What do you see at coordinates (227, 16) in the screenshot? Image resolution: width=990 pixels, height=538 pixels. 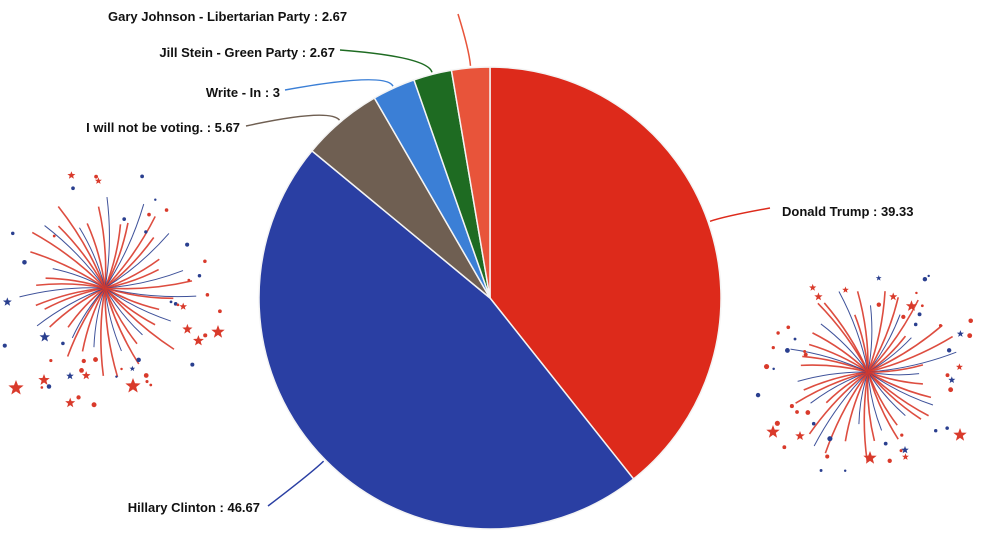 I see `label-gary-johnson: Gary Johnson - Libertarian Party : 2.67` at bounding box center [227, 16].